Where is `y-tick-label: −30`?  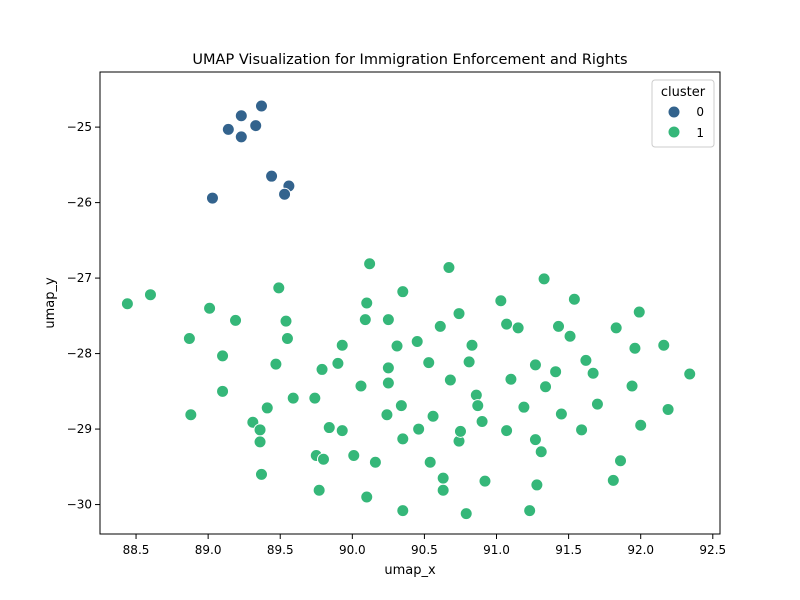
y-tick-label: −30 is located at coordinates (79, 505).